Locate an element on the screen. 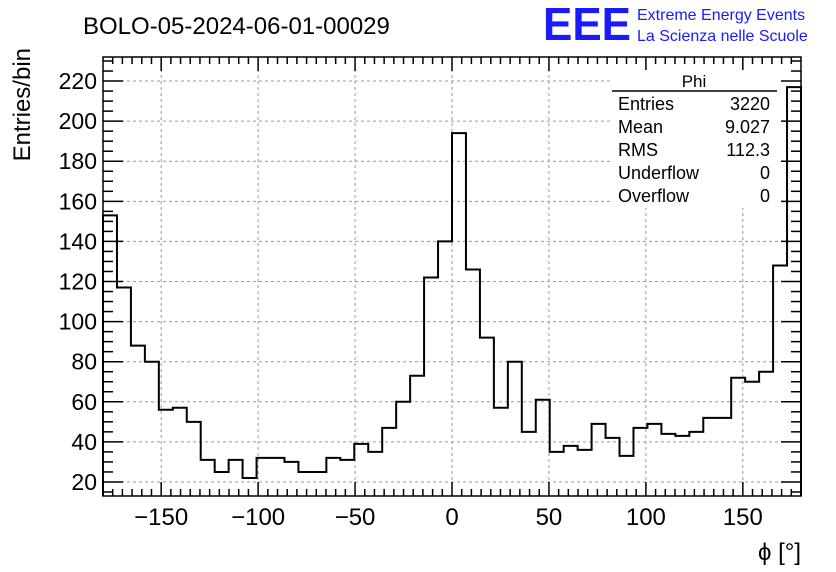 The height and width of the screenshot is (572, 836). stats-box-background is located at coordinates (694, 139).